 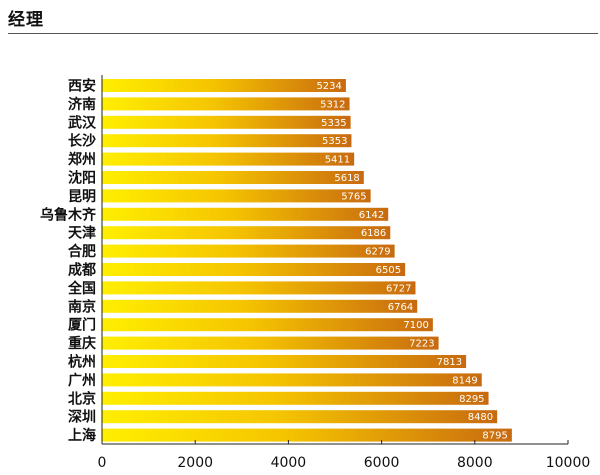 I want to click on value-label: 6186, so click(x=373, y=233).